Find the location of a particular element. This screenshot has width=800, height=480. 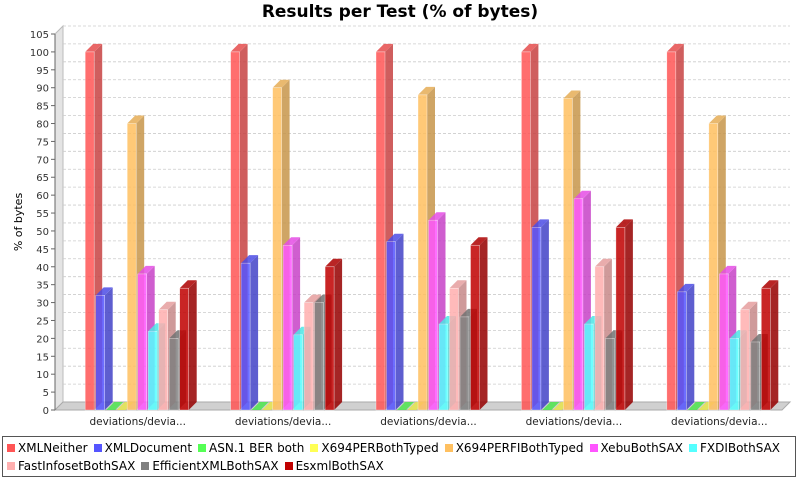

legend-item: FXDIBothSAX is located at coordinates (734, 448).